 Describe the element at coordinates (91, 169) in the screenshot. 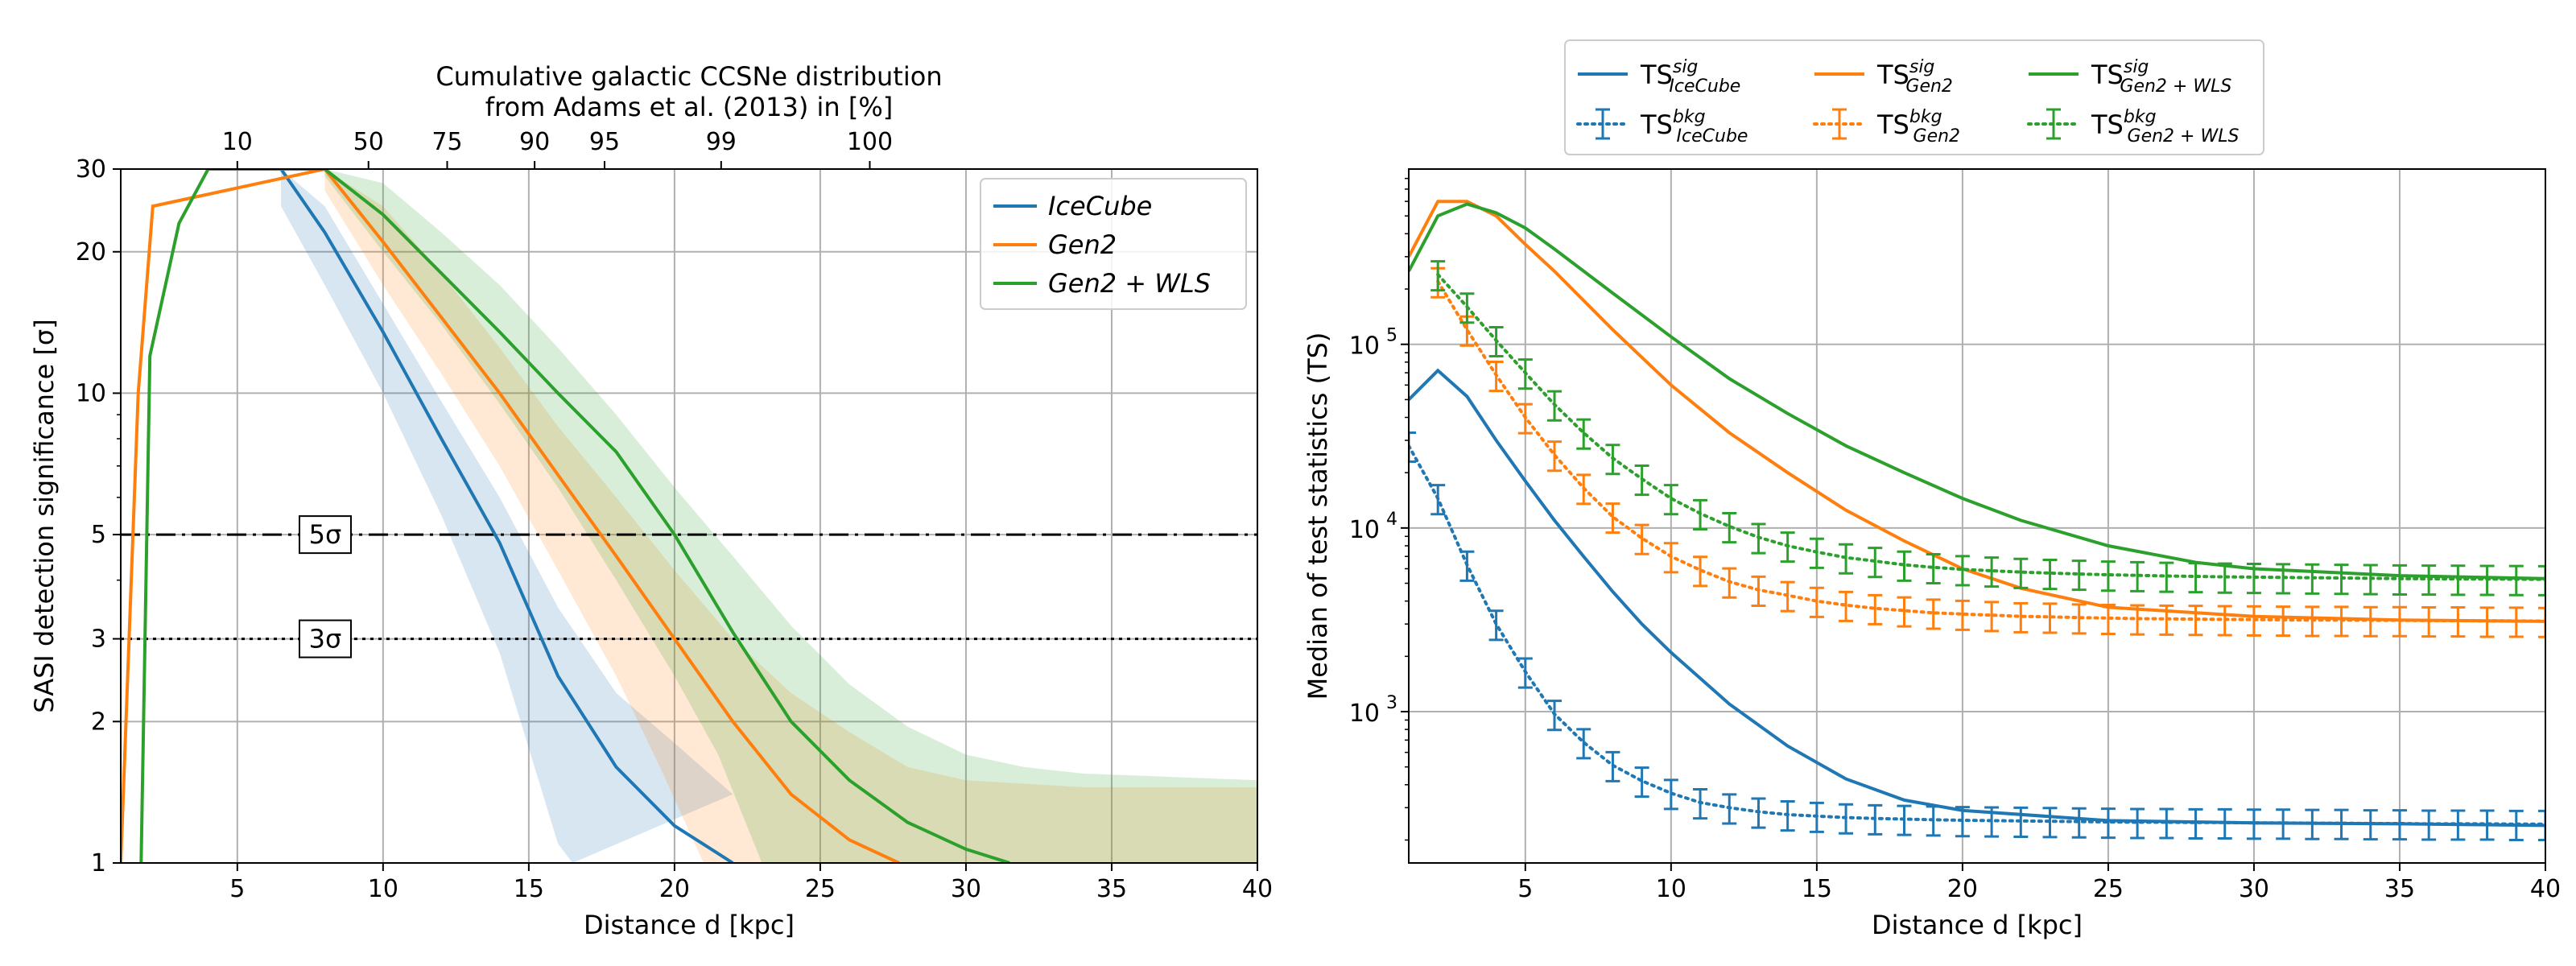

I see `y-tick-label: 30` at that location.